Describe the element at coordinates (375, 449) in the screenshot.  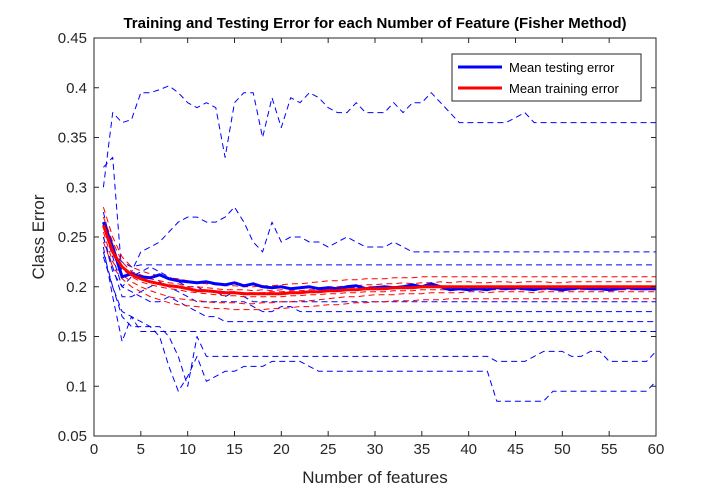
I see `x-tick-label: 30` at that location.